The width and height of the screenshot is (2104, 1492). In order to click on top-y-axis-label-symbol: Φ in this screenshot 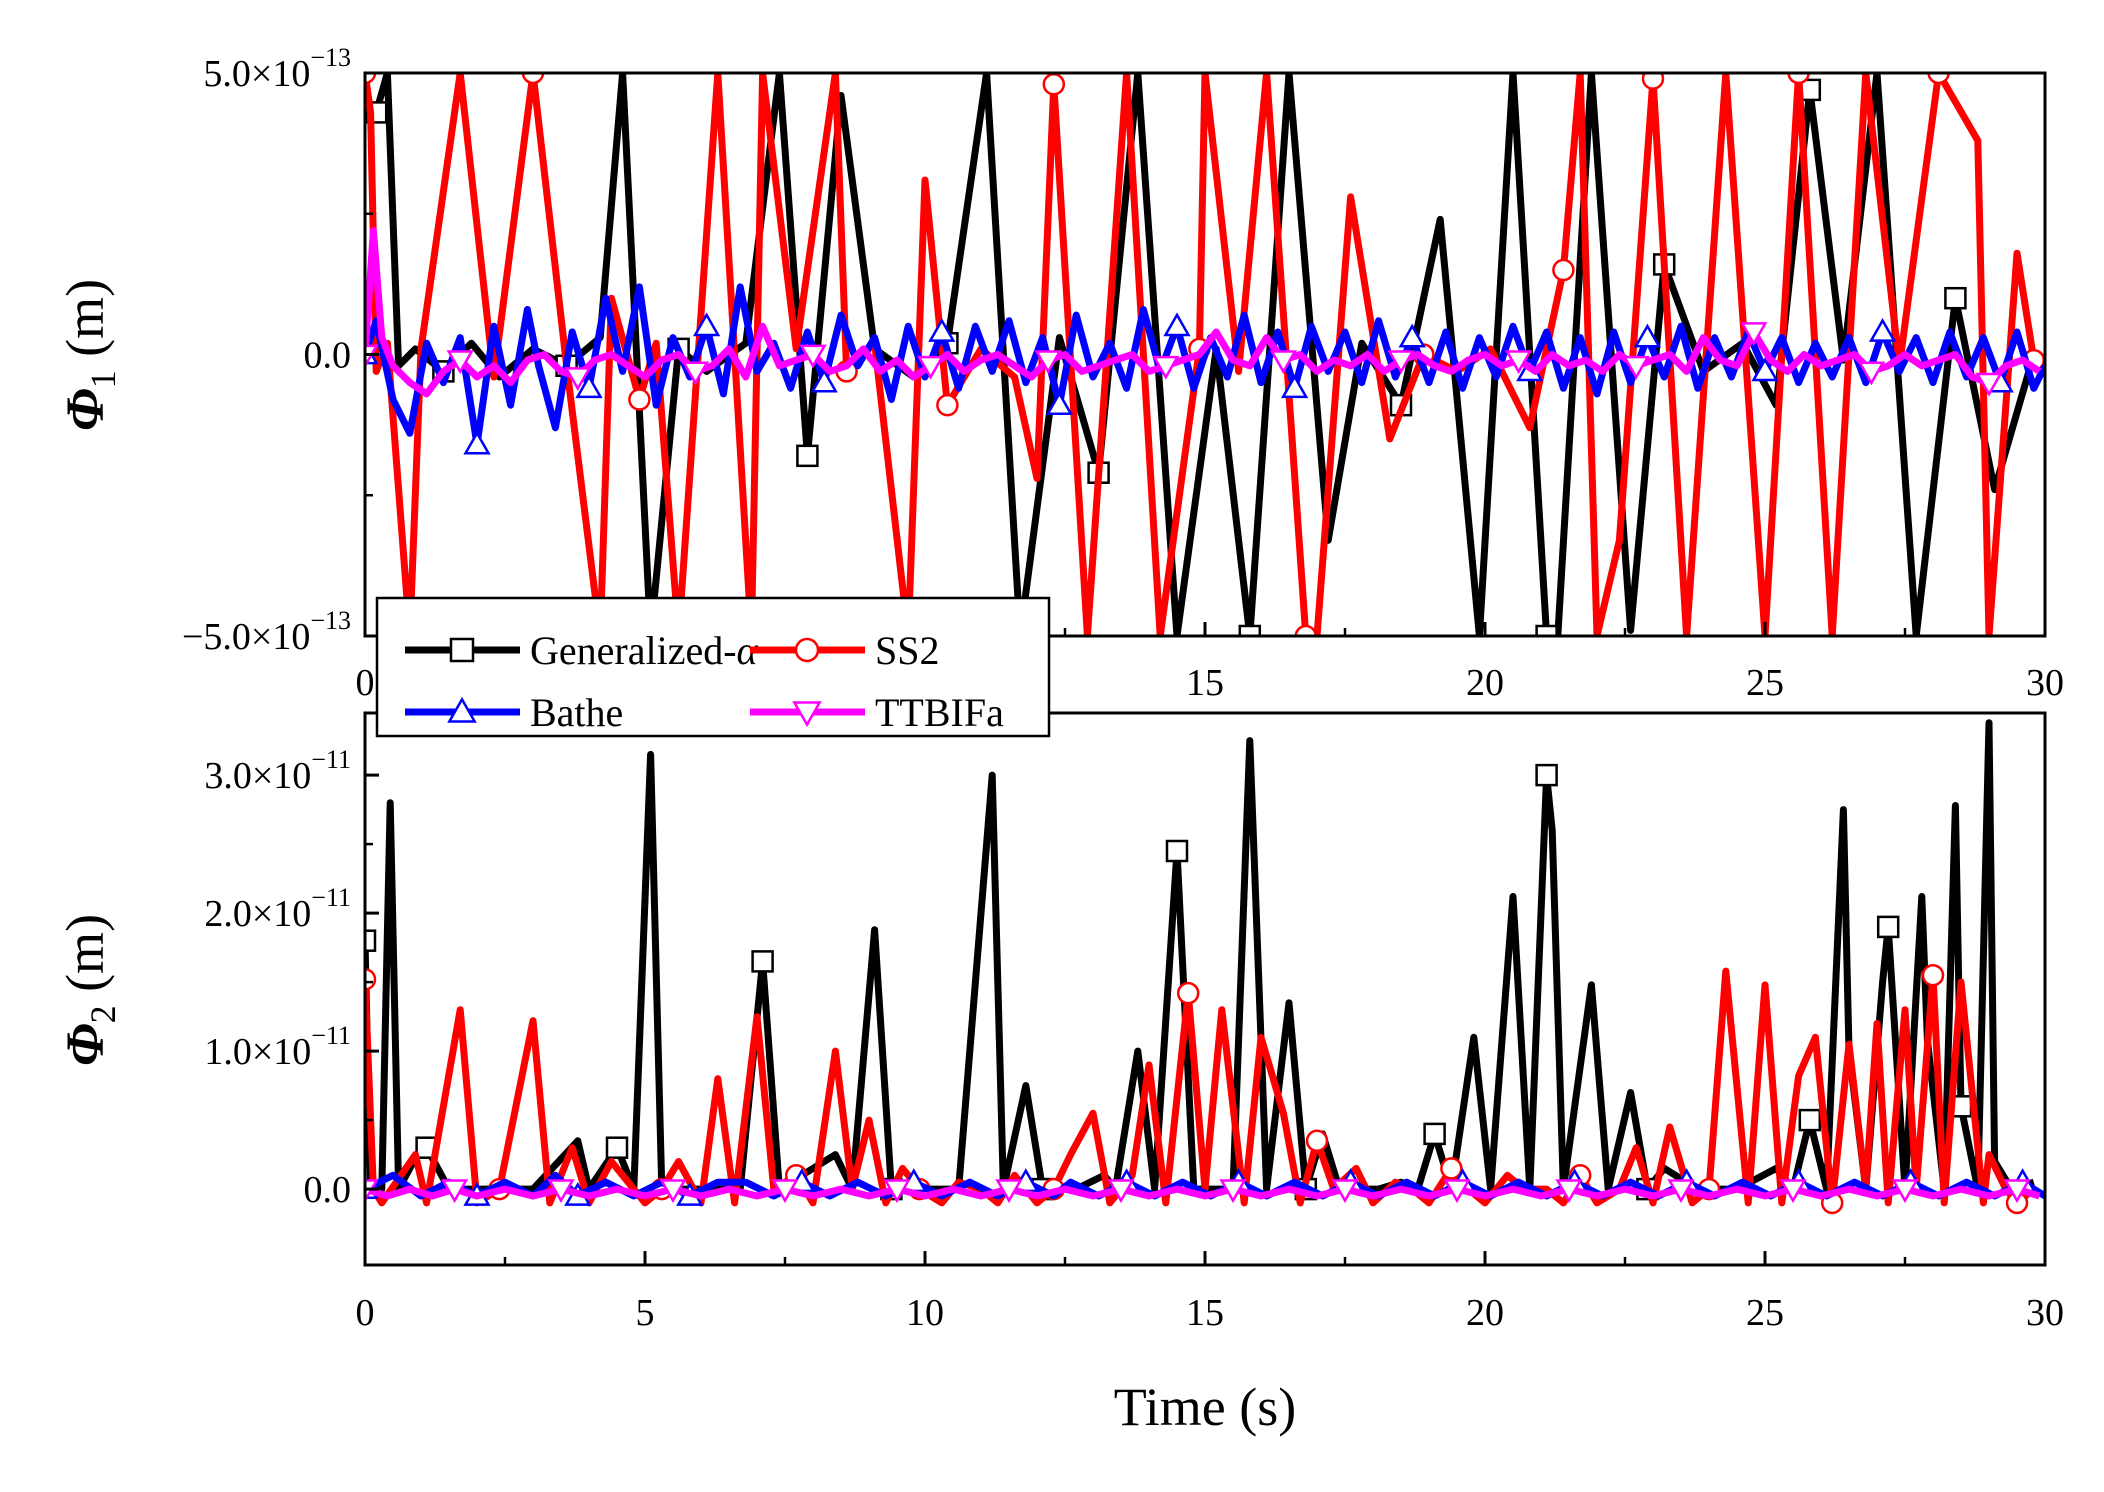, I will do `click(85, 409)`.